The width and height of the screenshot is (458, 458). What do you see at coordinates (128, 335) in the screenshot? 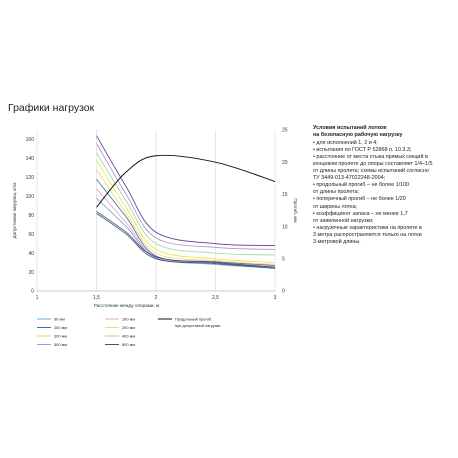
I see `legend-label: 400 мм` at bounding box center [128, 335].